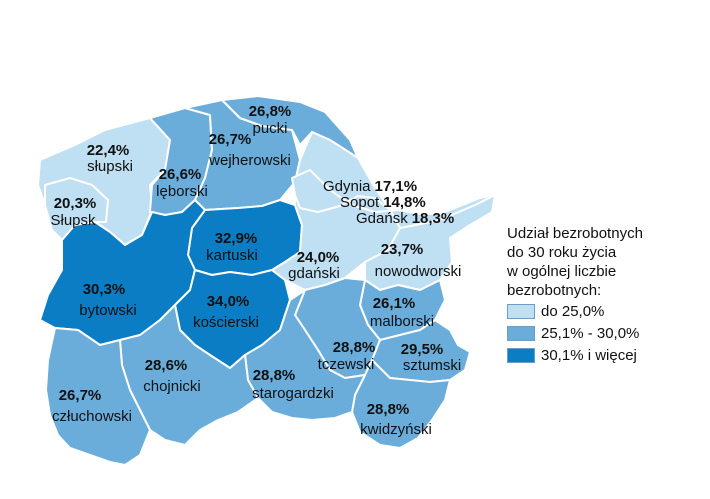 The height and width of the screenshot is (499, 710). I want to click on label-city-gdansk: Gdańsk 18,3%, so click(405, 218).